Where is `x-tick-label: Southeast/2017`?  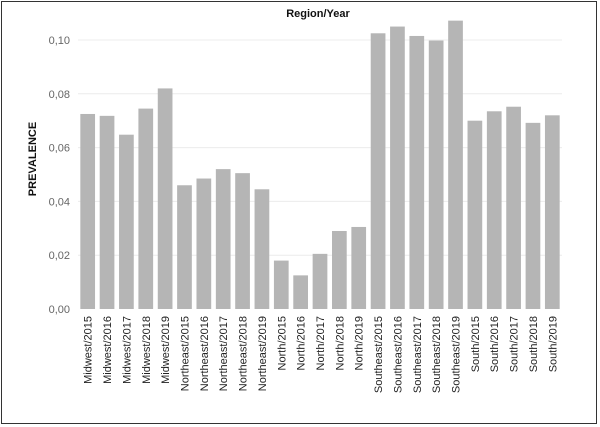
x-tick-label: Southeast/2017 is located at coordinates (418, 354).